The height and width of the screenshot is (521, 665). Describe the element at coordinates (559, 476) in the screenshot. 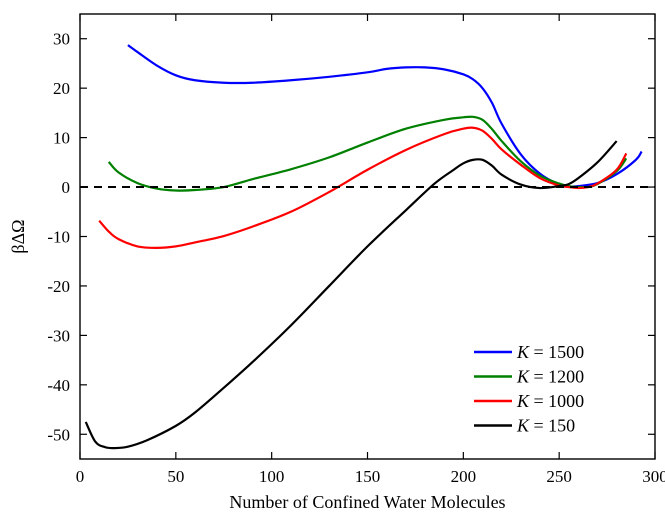

I see `x-tick-label: 250` at that location.